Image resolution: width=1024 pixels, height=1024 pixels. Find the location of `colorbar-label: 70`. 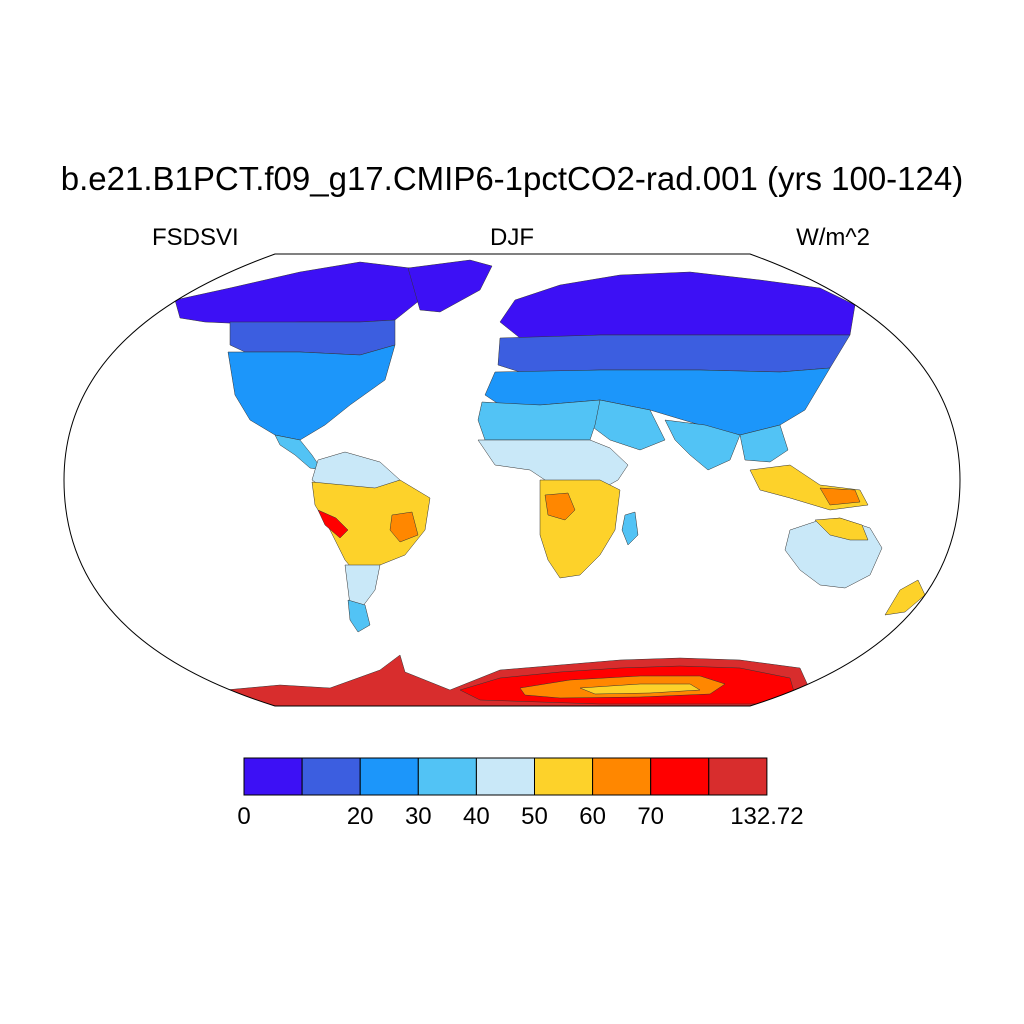

colorbar-label: 70 is located at coordinates (651, 816).